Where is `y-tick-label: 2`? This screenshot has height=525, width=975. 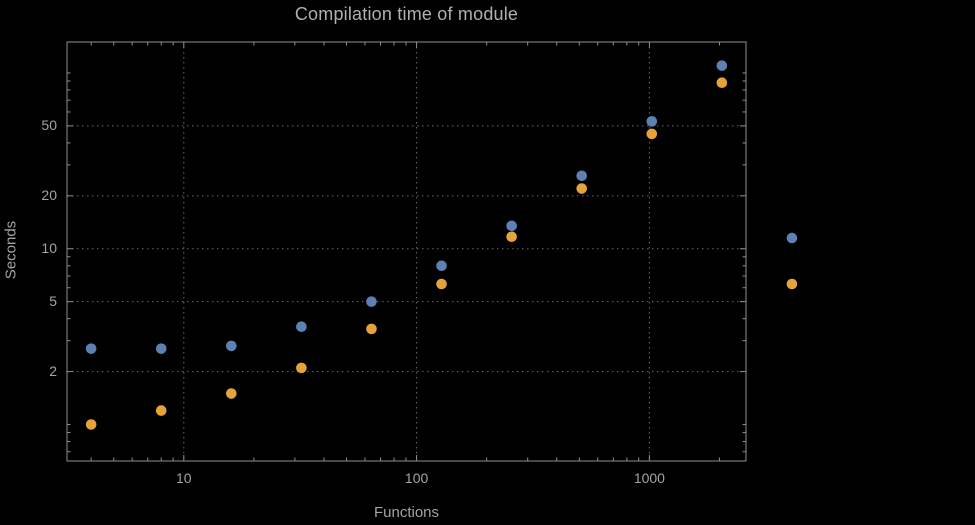
y-tick-label: 2 is located at coordinates (53, 370).